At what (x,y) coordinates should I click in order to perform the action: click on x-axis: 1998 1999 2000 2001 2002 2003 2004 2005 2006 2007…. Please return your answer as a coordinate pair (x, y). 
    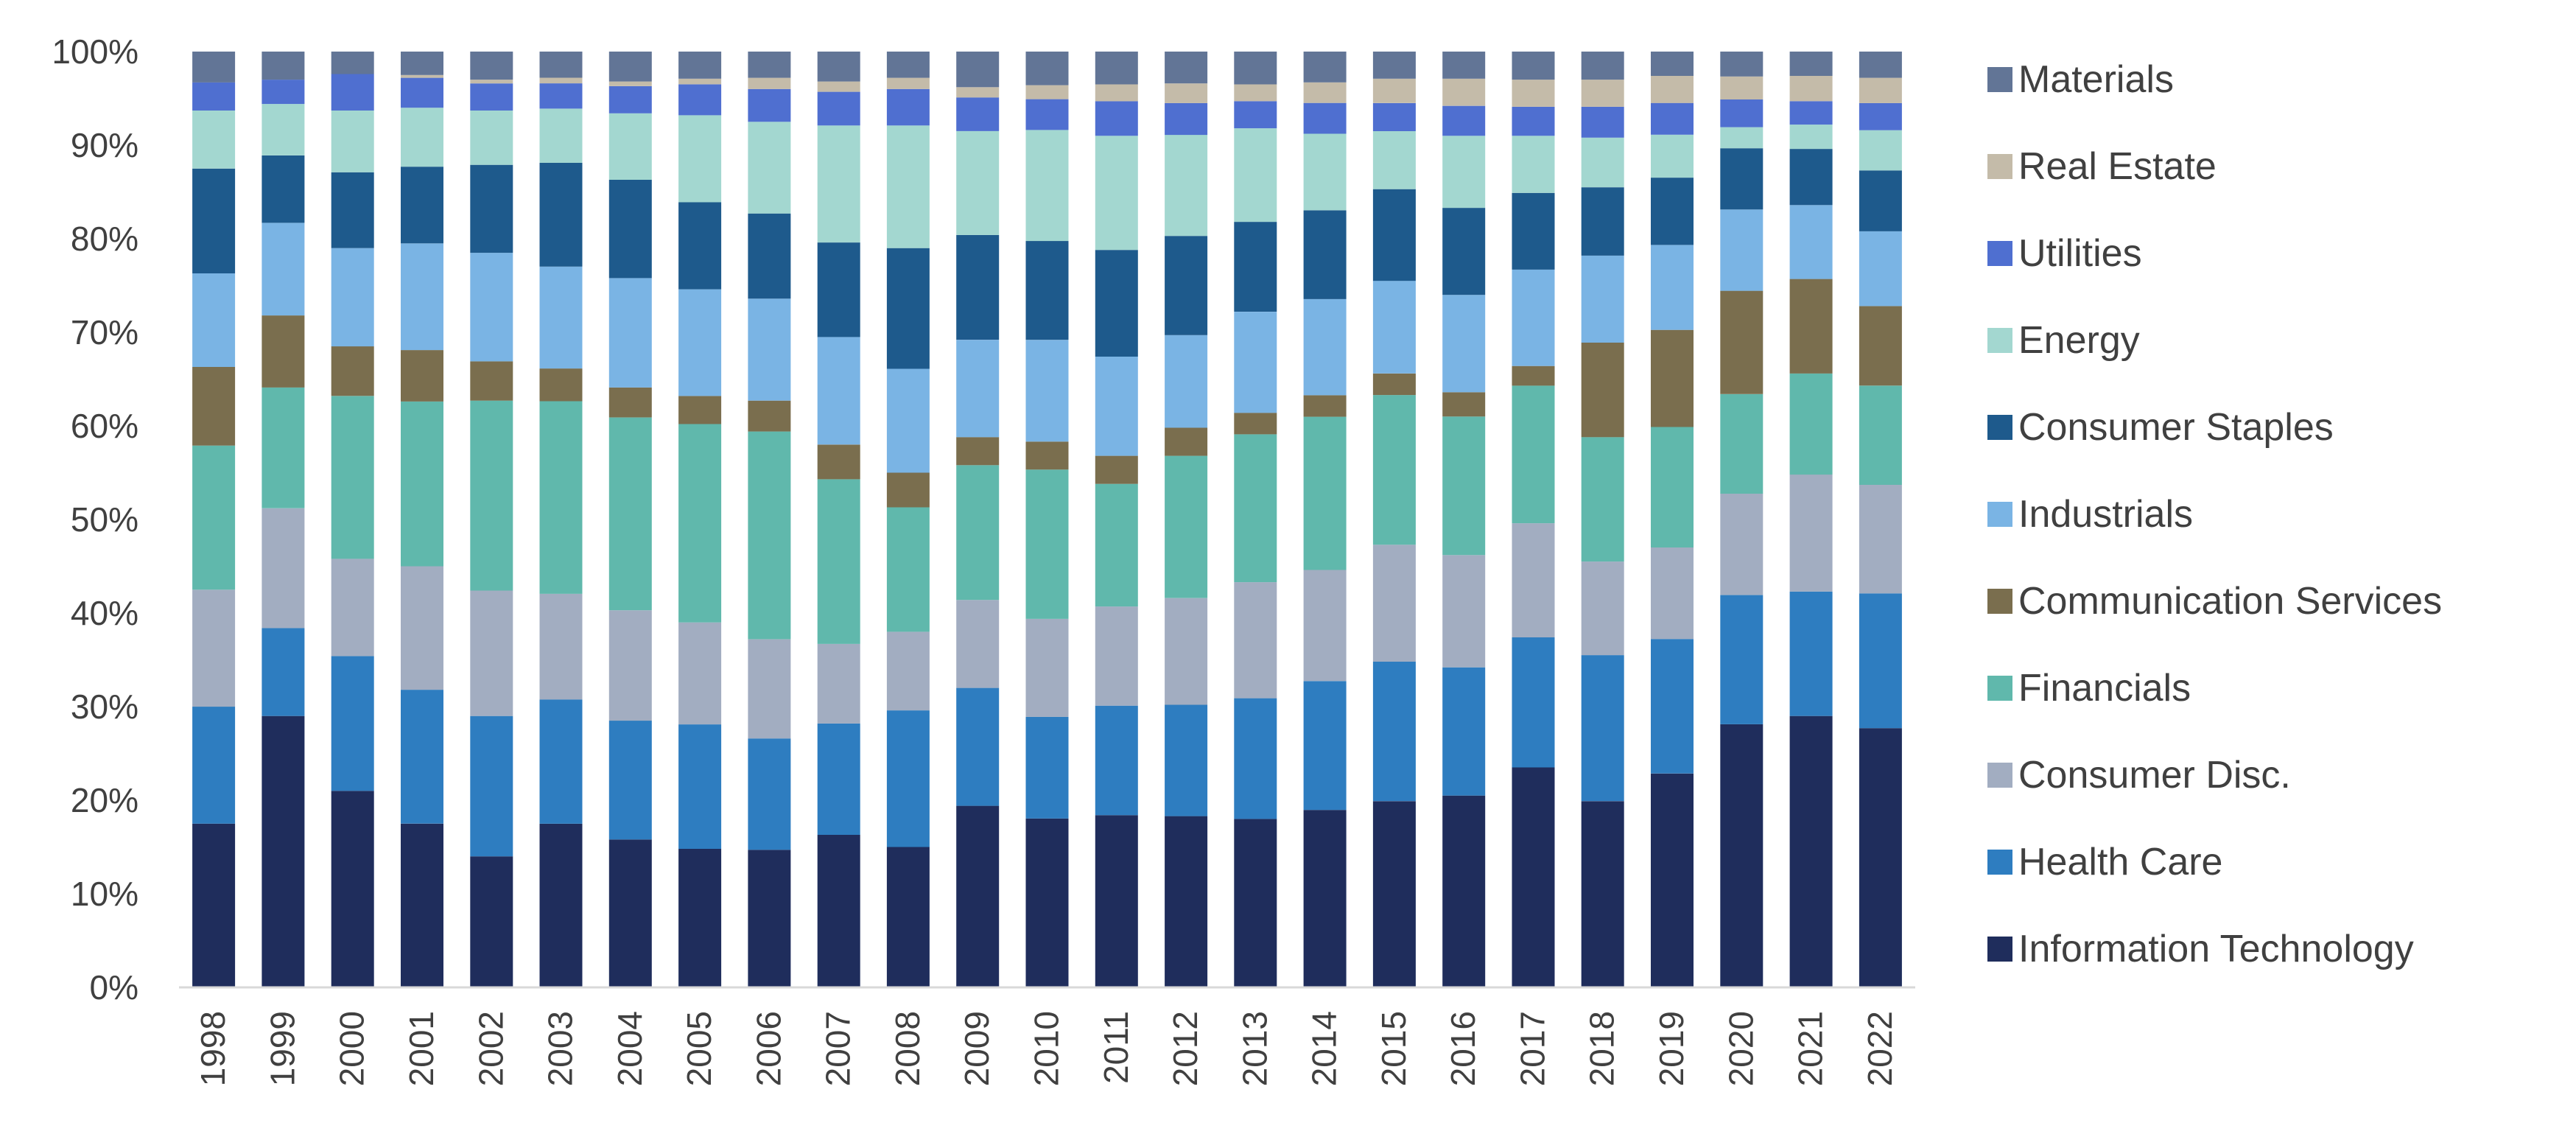
    Looking at the image, I should click on (1047, 1036).